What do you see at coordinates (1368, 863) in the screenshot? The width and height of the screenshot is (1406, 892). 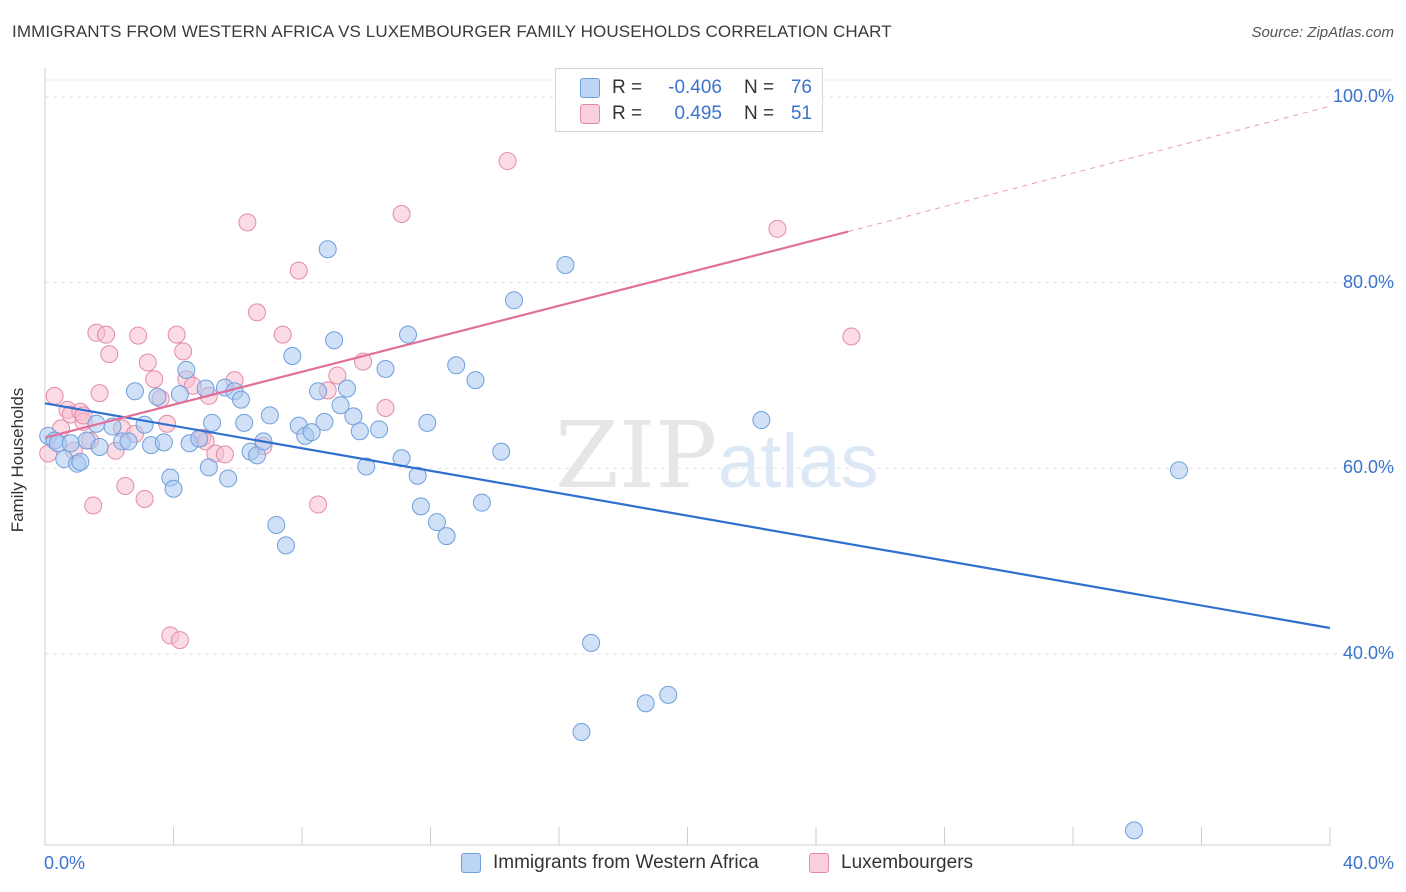 I see `x-tick-label-max: 40.0%` at bounding box center [1368, 863].